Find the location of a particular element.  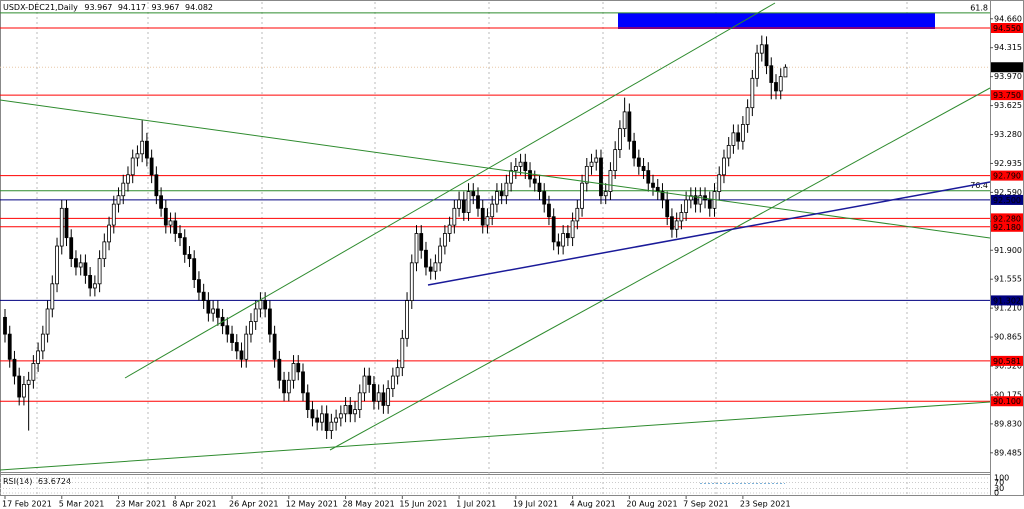

rsi-tick-label: 30 is located at coordinates (999, 488).